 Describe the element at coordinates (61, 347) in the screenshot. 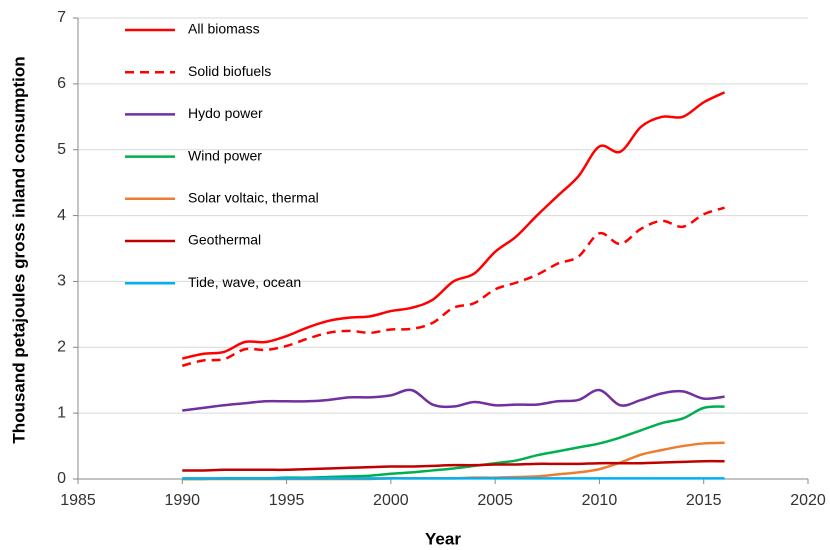

I see `y-tick-label: 2` at that location.